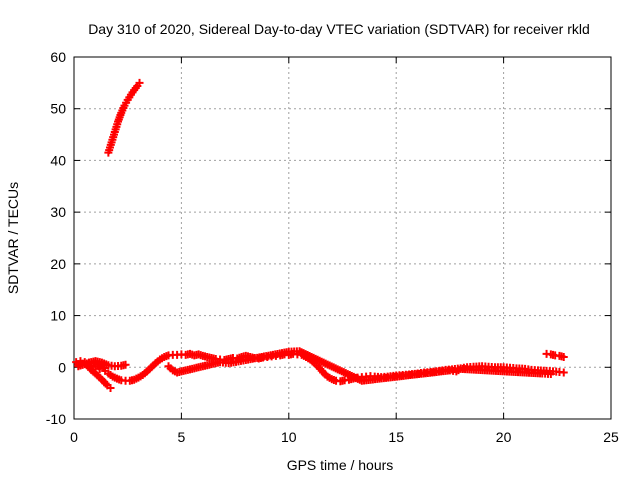 The height and width of the screenshot is (480, 640). Describe the element at coordinates (396, 437) in the screenshot. I see `x-tick-label: 15` at that location.